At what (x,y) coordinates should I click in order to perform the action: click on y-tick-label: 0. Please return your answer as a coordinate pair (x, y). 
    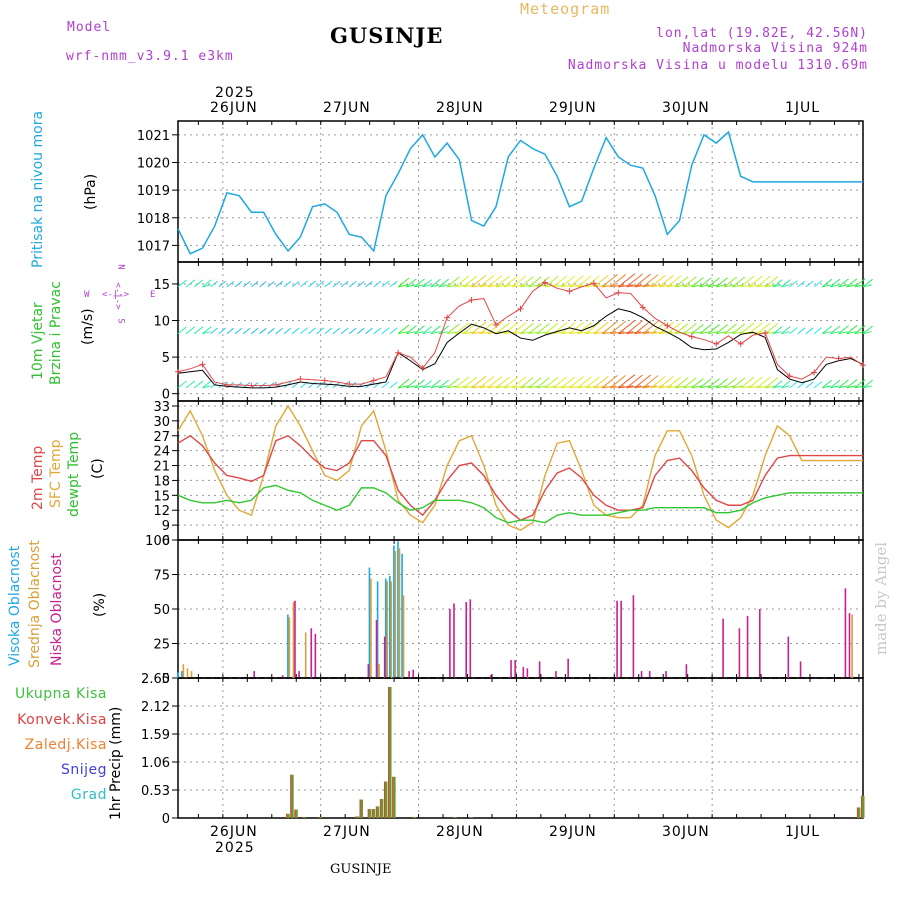
    Looking at the image, I should click on (166, 679).